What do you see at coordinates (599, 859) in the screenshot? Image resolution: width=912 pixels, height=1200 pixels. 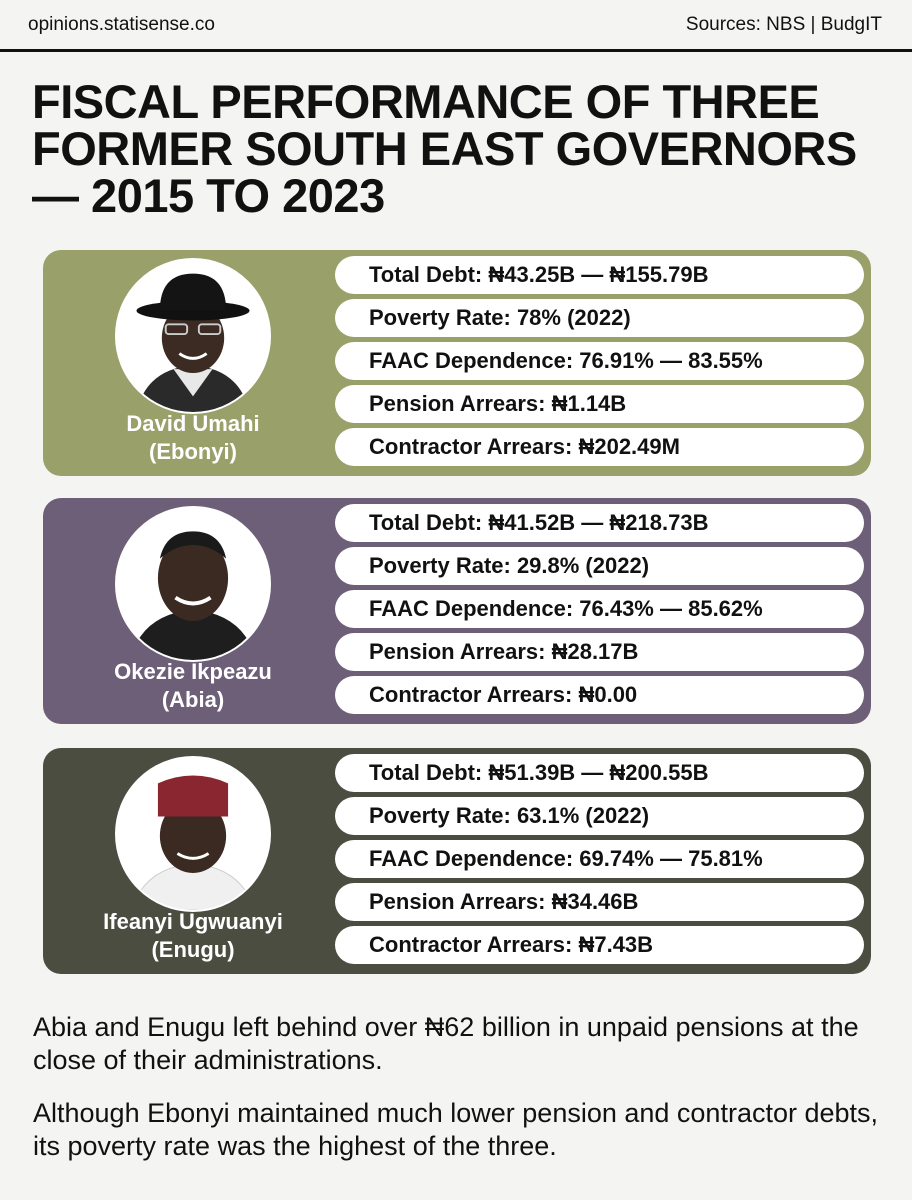 I see `stat-faac-dependence: FAAC Dependence: 69.74% — 75.81%` at bounding box center [599, 859].